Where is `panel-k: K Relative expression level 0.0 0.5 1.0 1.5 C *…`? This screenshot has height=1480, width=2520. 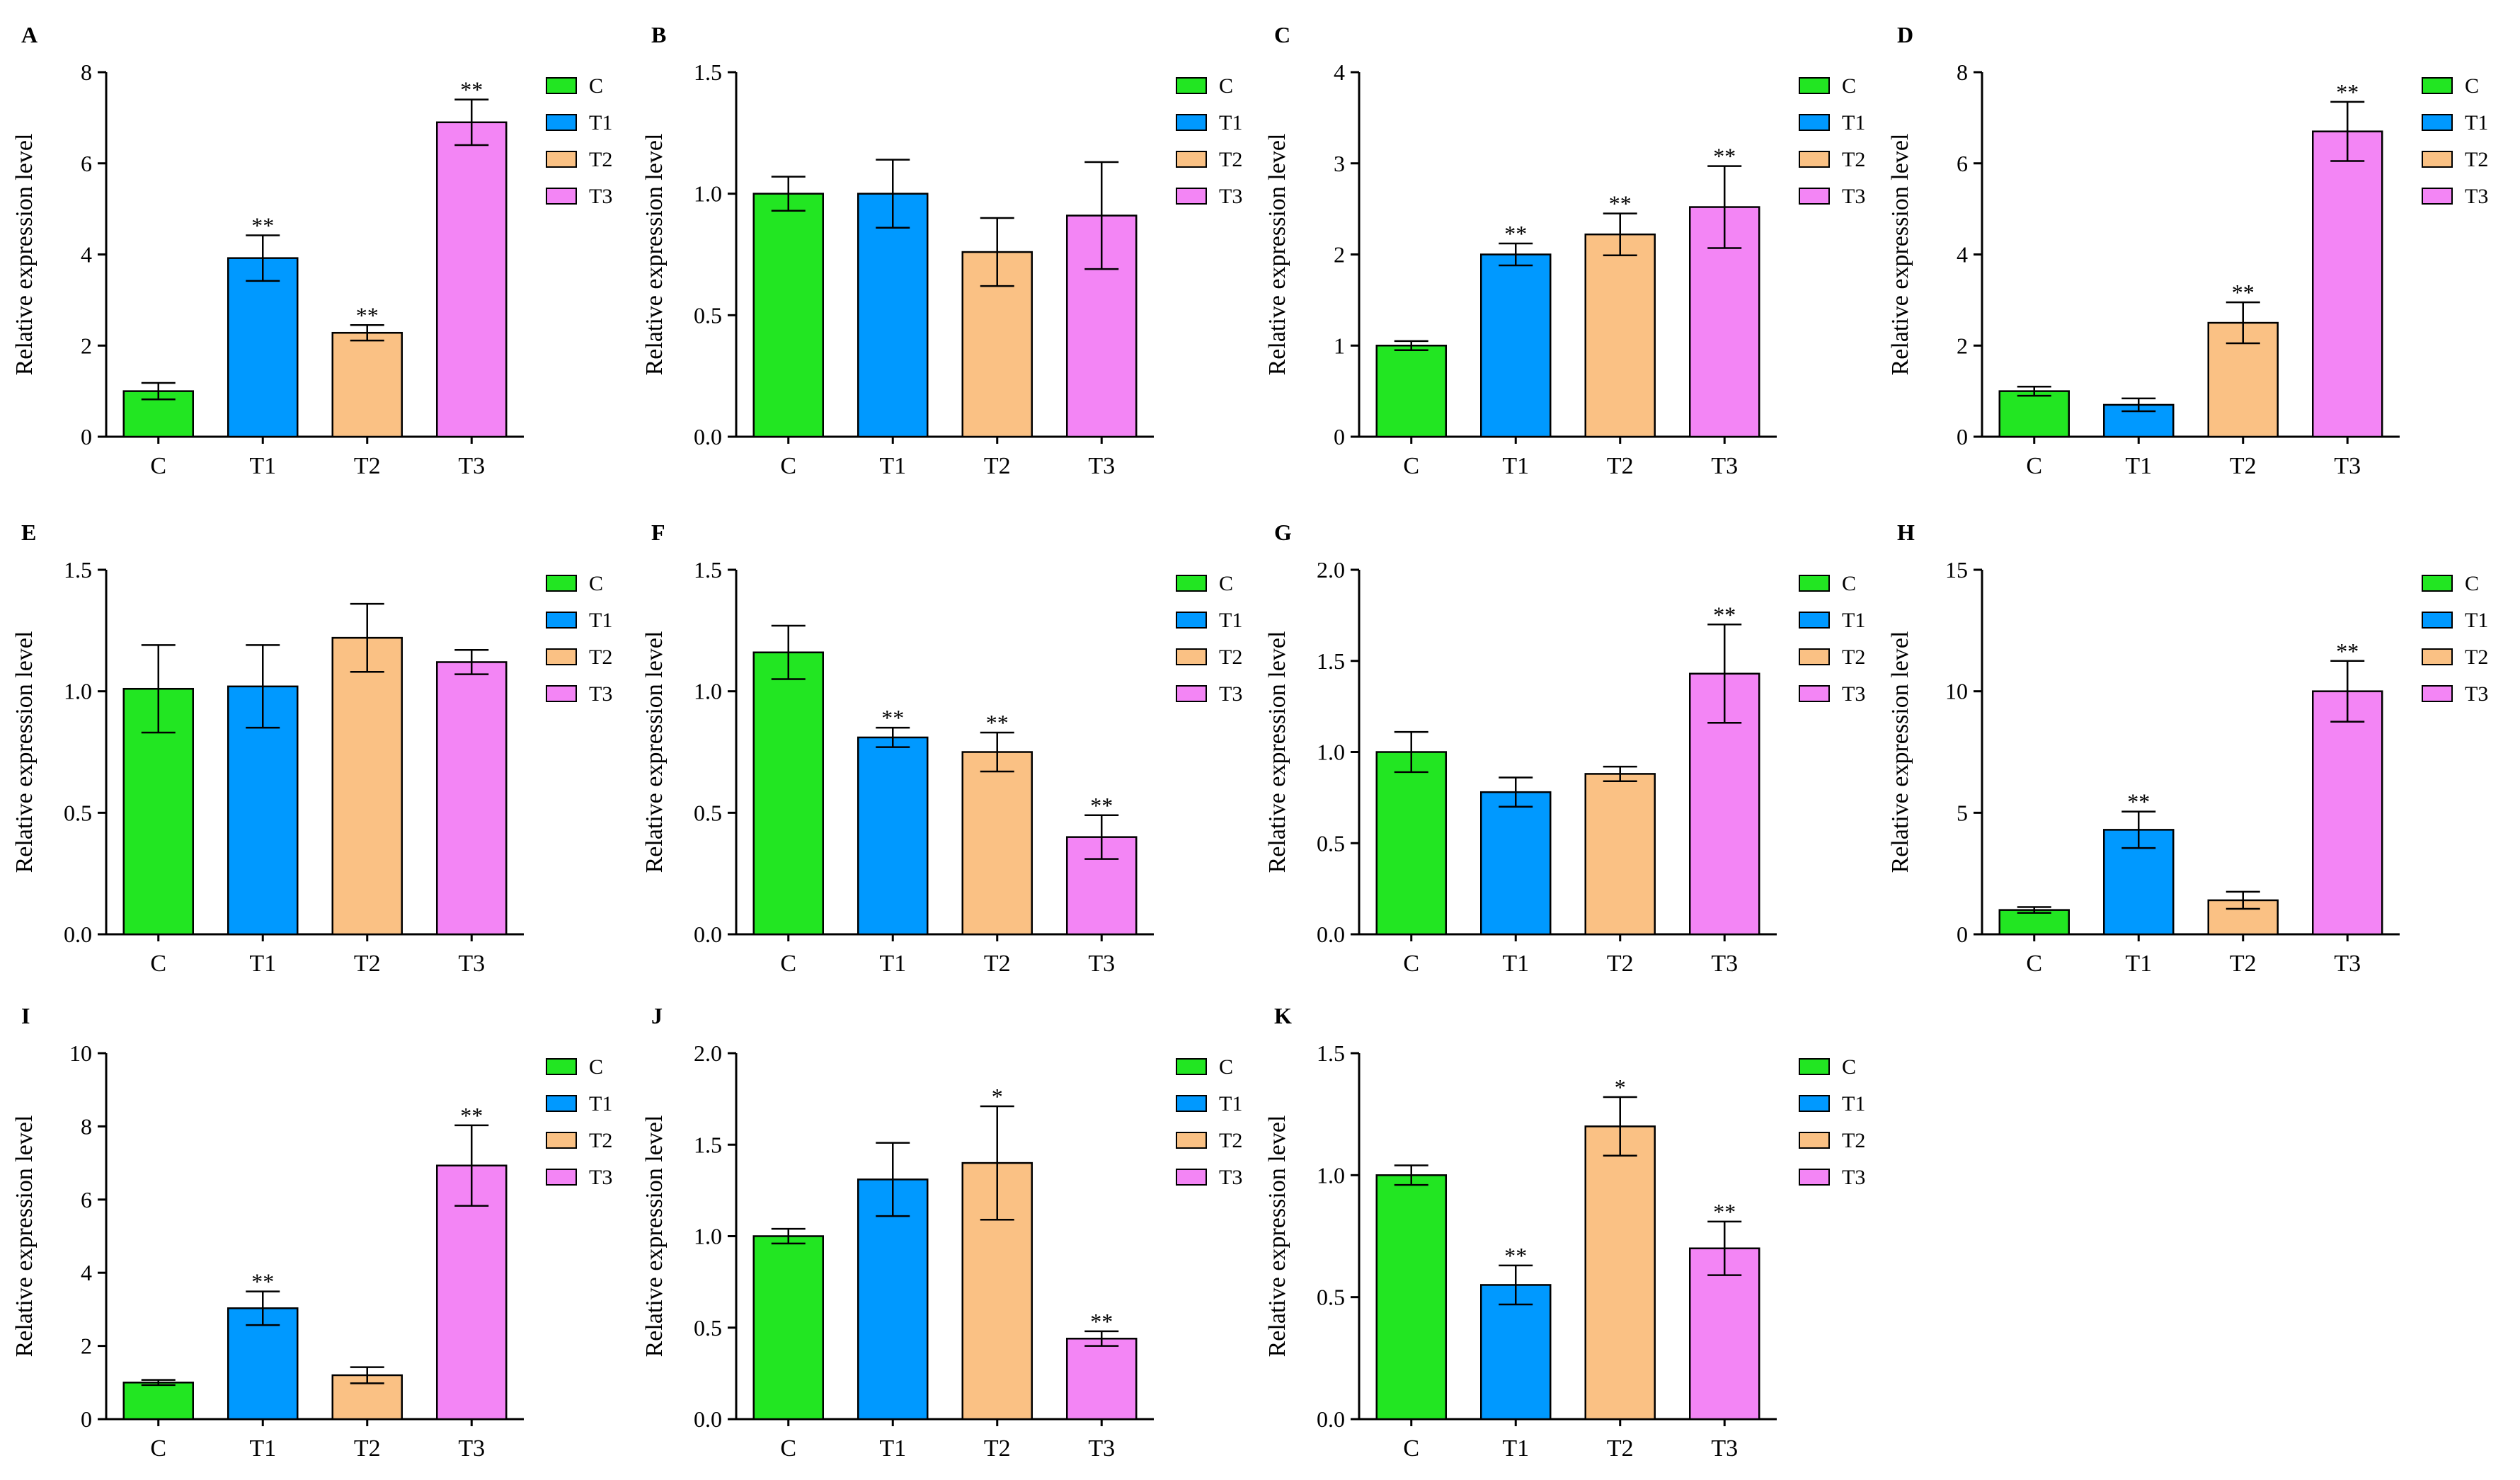
panel-k: K Relative expression level 0.0 0.5 1.0 1.5 C *… is located at coordinates (1564, 1232).